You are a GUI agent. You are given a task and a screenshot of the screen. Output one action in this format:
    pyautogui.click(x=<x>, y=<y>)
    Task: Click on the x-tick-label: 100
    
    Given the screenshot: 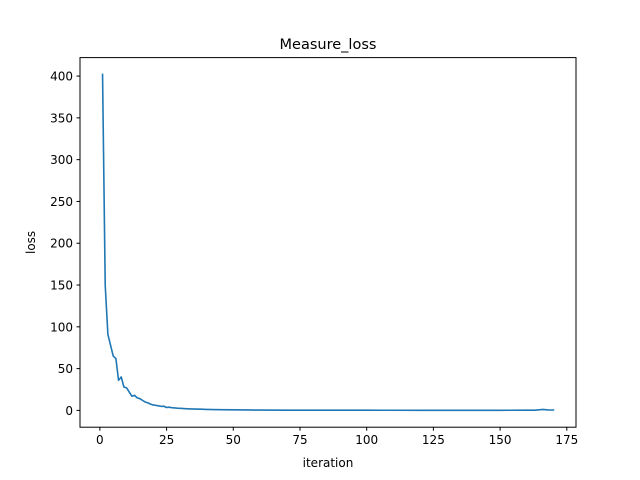 What is the action you would take?
    pyautogui.click(x=366, y=440)
    